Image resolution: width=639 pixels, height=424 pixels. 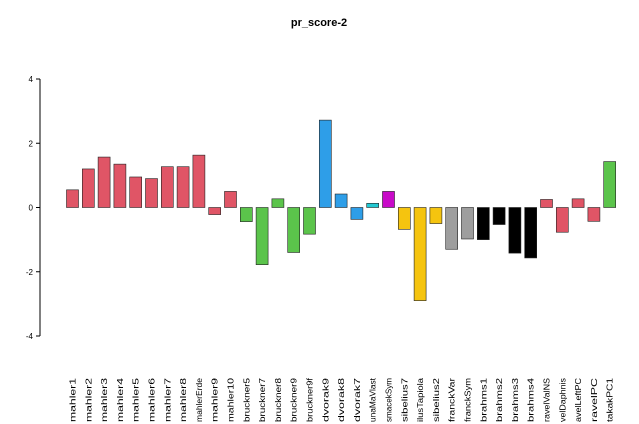 What do you see at coordinates (30, 336) in the screenshot?
I see `y-tick-label: -4` at bounding box center [30, 336].